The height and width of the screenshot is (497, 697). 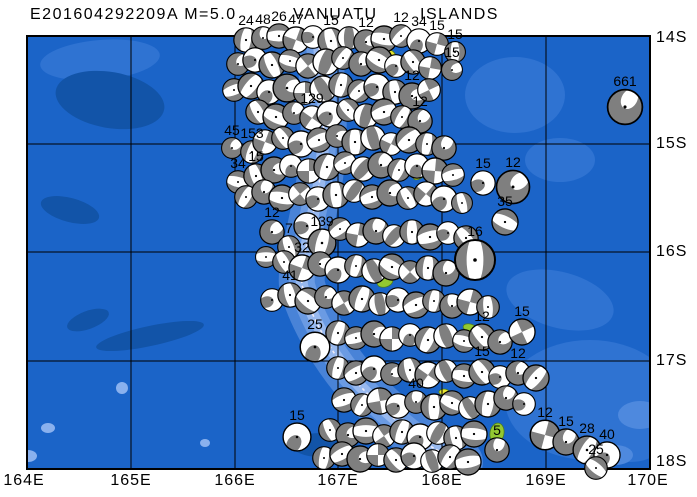 I want to click on longitude-tick-label: 164E, so click(x=24, y=480).